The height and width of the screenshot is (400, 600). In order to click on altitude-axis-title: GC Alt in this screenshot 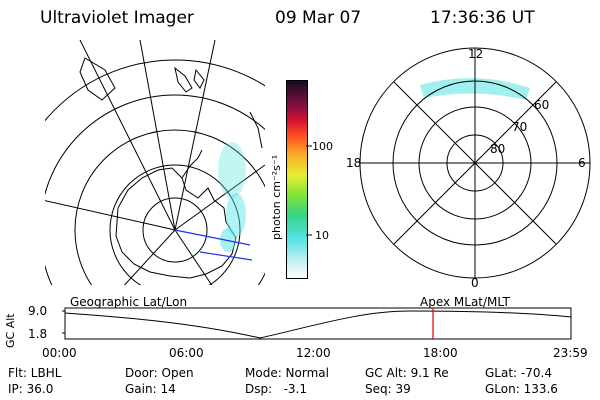, I will do `click(10, 330)`.